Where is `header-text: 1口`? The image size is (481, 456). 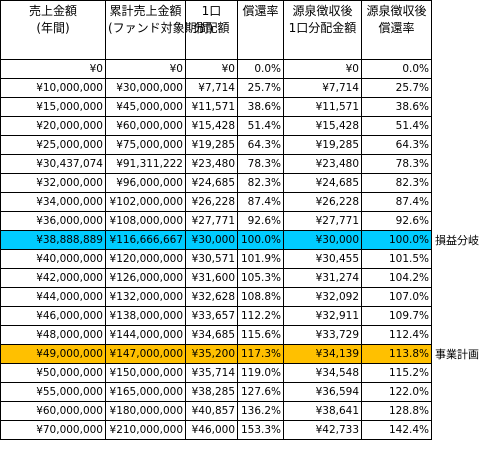
header-text: 1口 is located at coordinates (211, 11).